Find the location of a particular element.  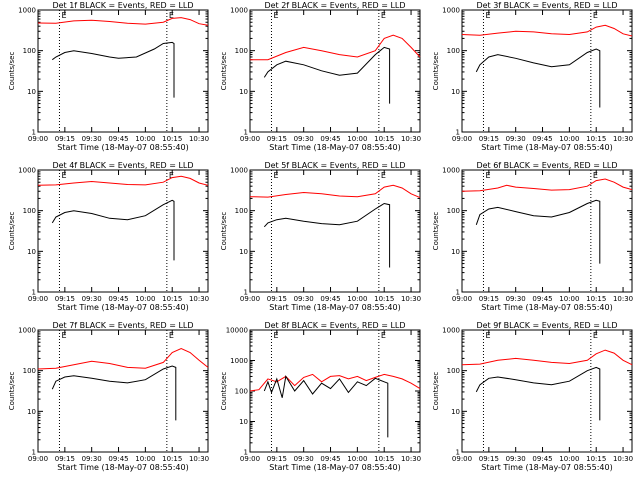

panel-title: Det 1f BLACK = Events, RED = LLD is located at coordinates (122, 5).